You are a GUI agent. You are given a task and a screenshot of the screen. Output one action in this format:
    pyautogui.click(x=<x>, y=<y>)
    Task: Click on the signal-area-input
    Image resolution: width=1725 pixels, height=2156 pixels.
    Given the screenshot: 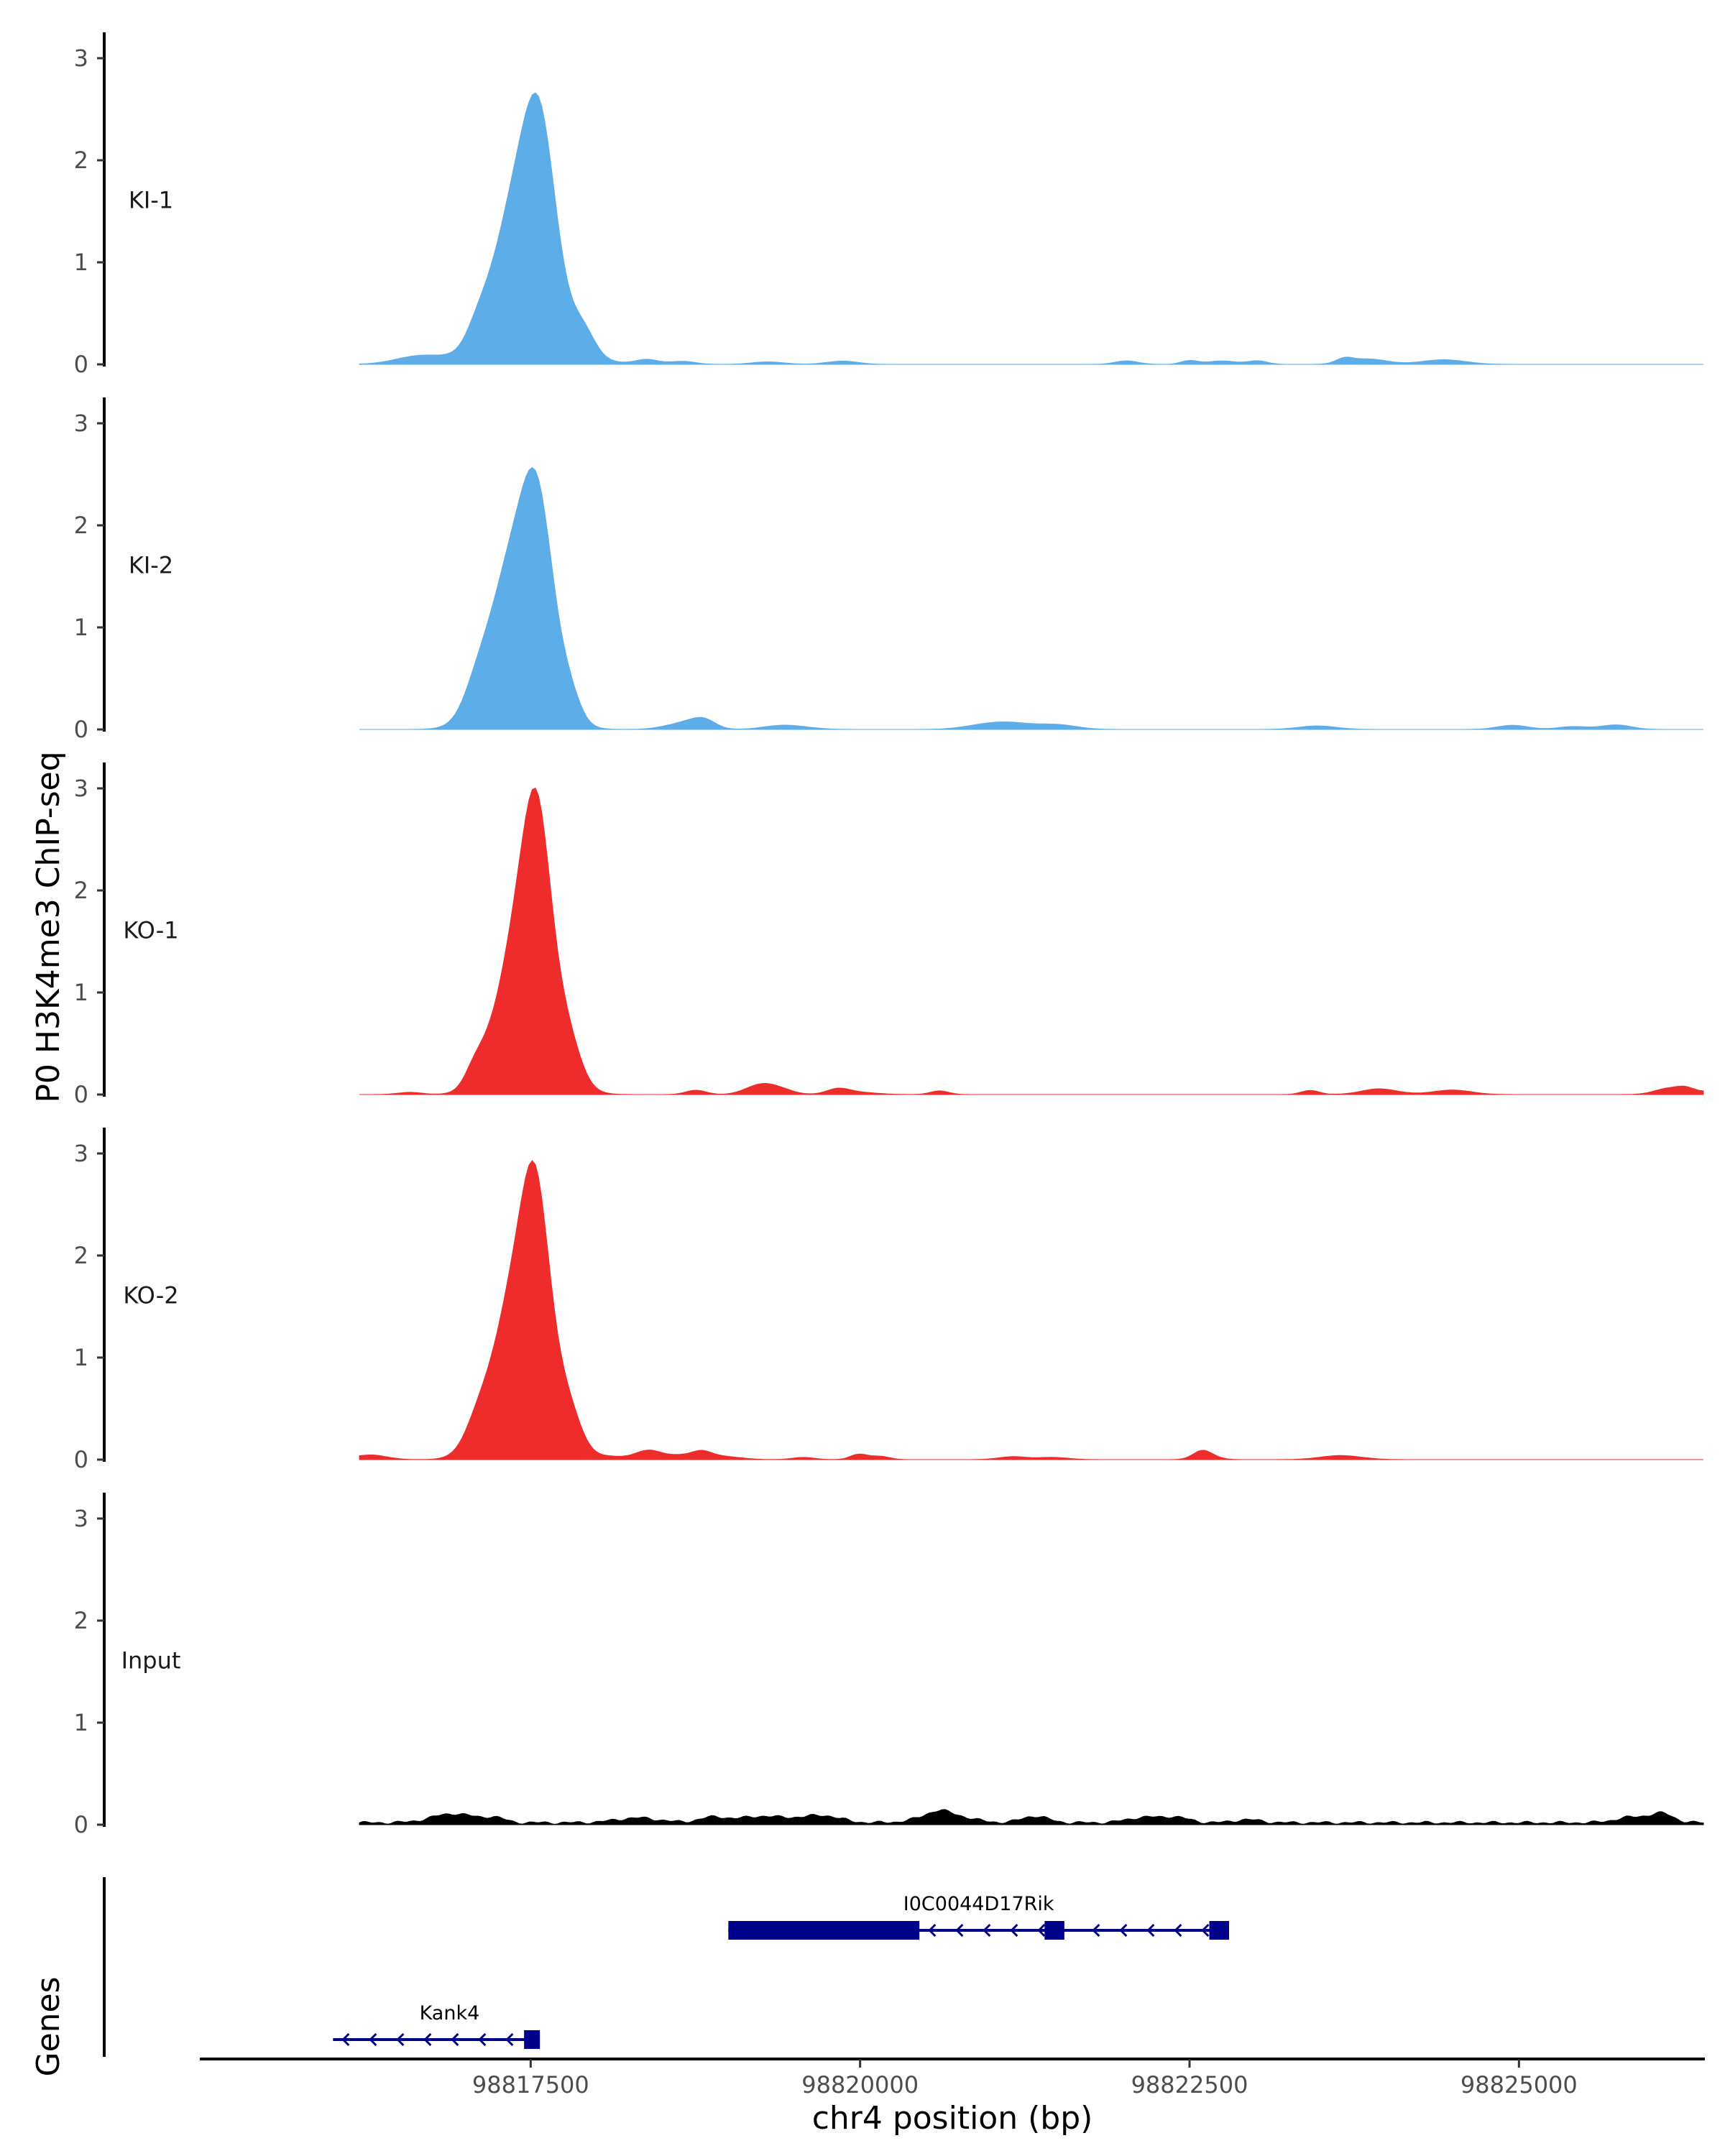 What is the action you would take?
    pyautogui.click(x=1031, y=1817)
    